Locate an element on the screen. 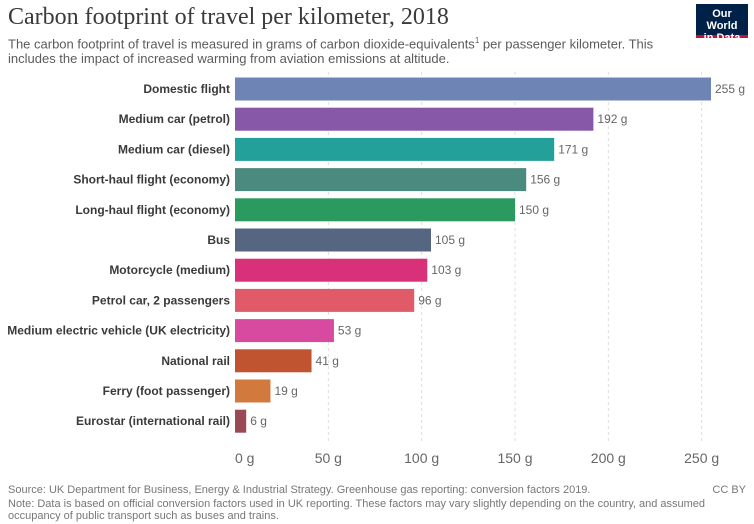 The height and width of the screenshot is (524, 754). x-axis-ticks: 0 g 50 g 100 g 150 g 200 g 250 g is located at coordinates (477, 458).